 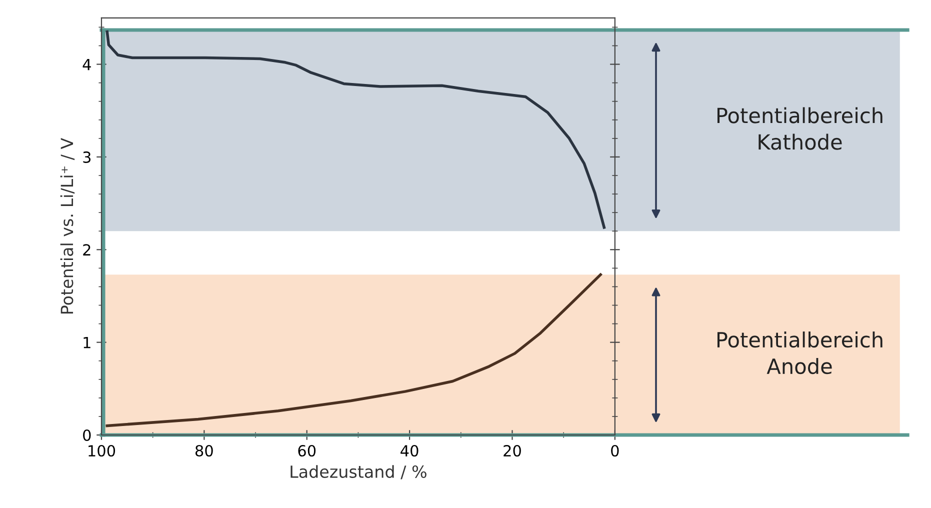 What do you see at coordinates (512, 450) in the screenshot?
I see `x-tick-label: 20` at bounding box center [512, 450].